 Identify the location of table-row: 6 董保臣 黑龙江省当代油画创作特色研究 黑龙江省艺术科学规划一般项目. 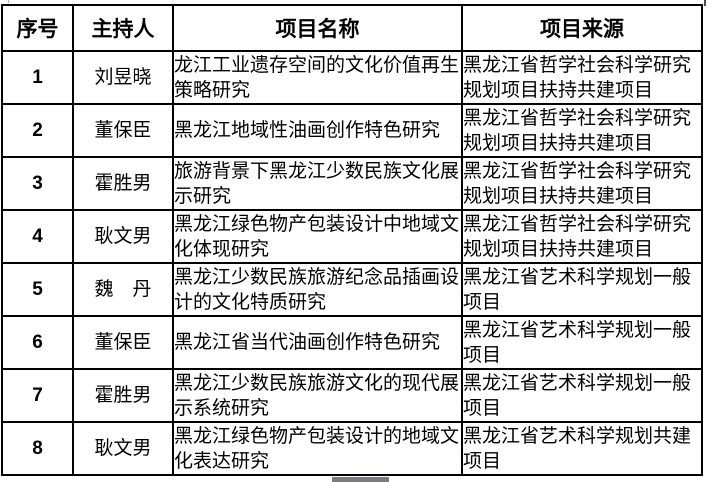
(352, 342).